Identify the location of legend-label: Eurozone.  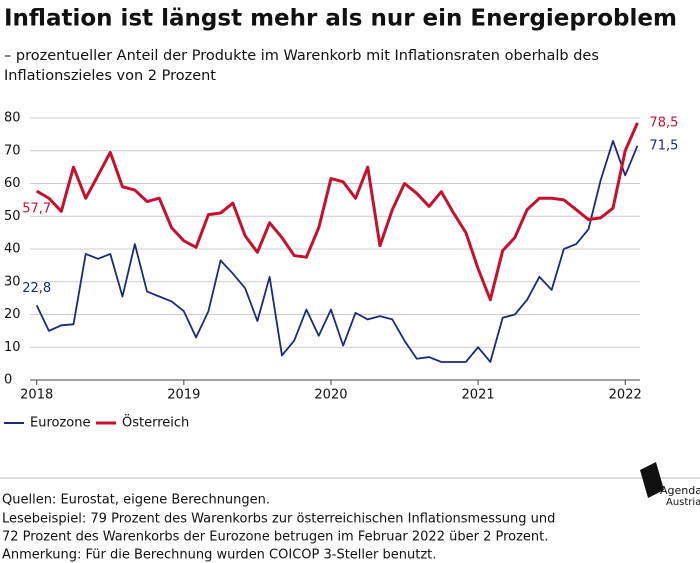
(60, 423).